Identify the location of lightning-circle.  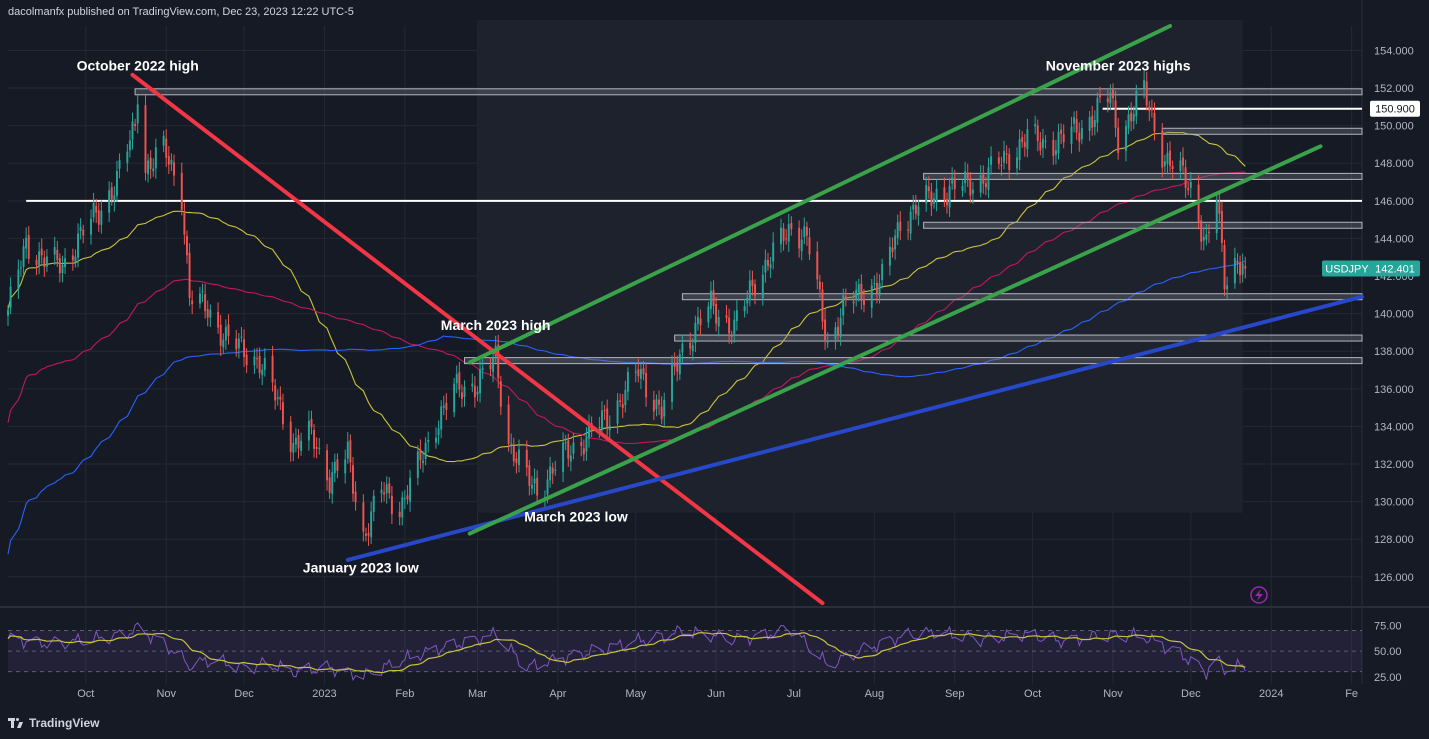
(1259, 595).